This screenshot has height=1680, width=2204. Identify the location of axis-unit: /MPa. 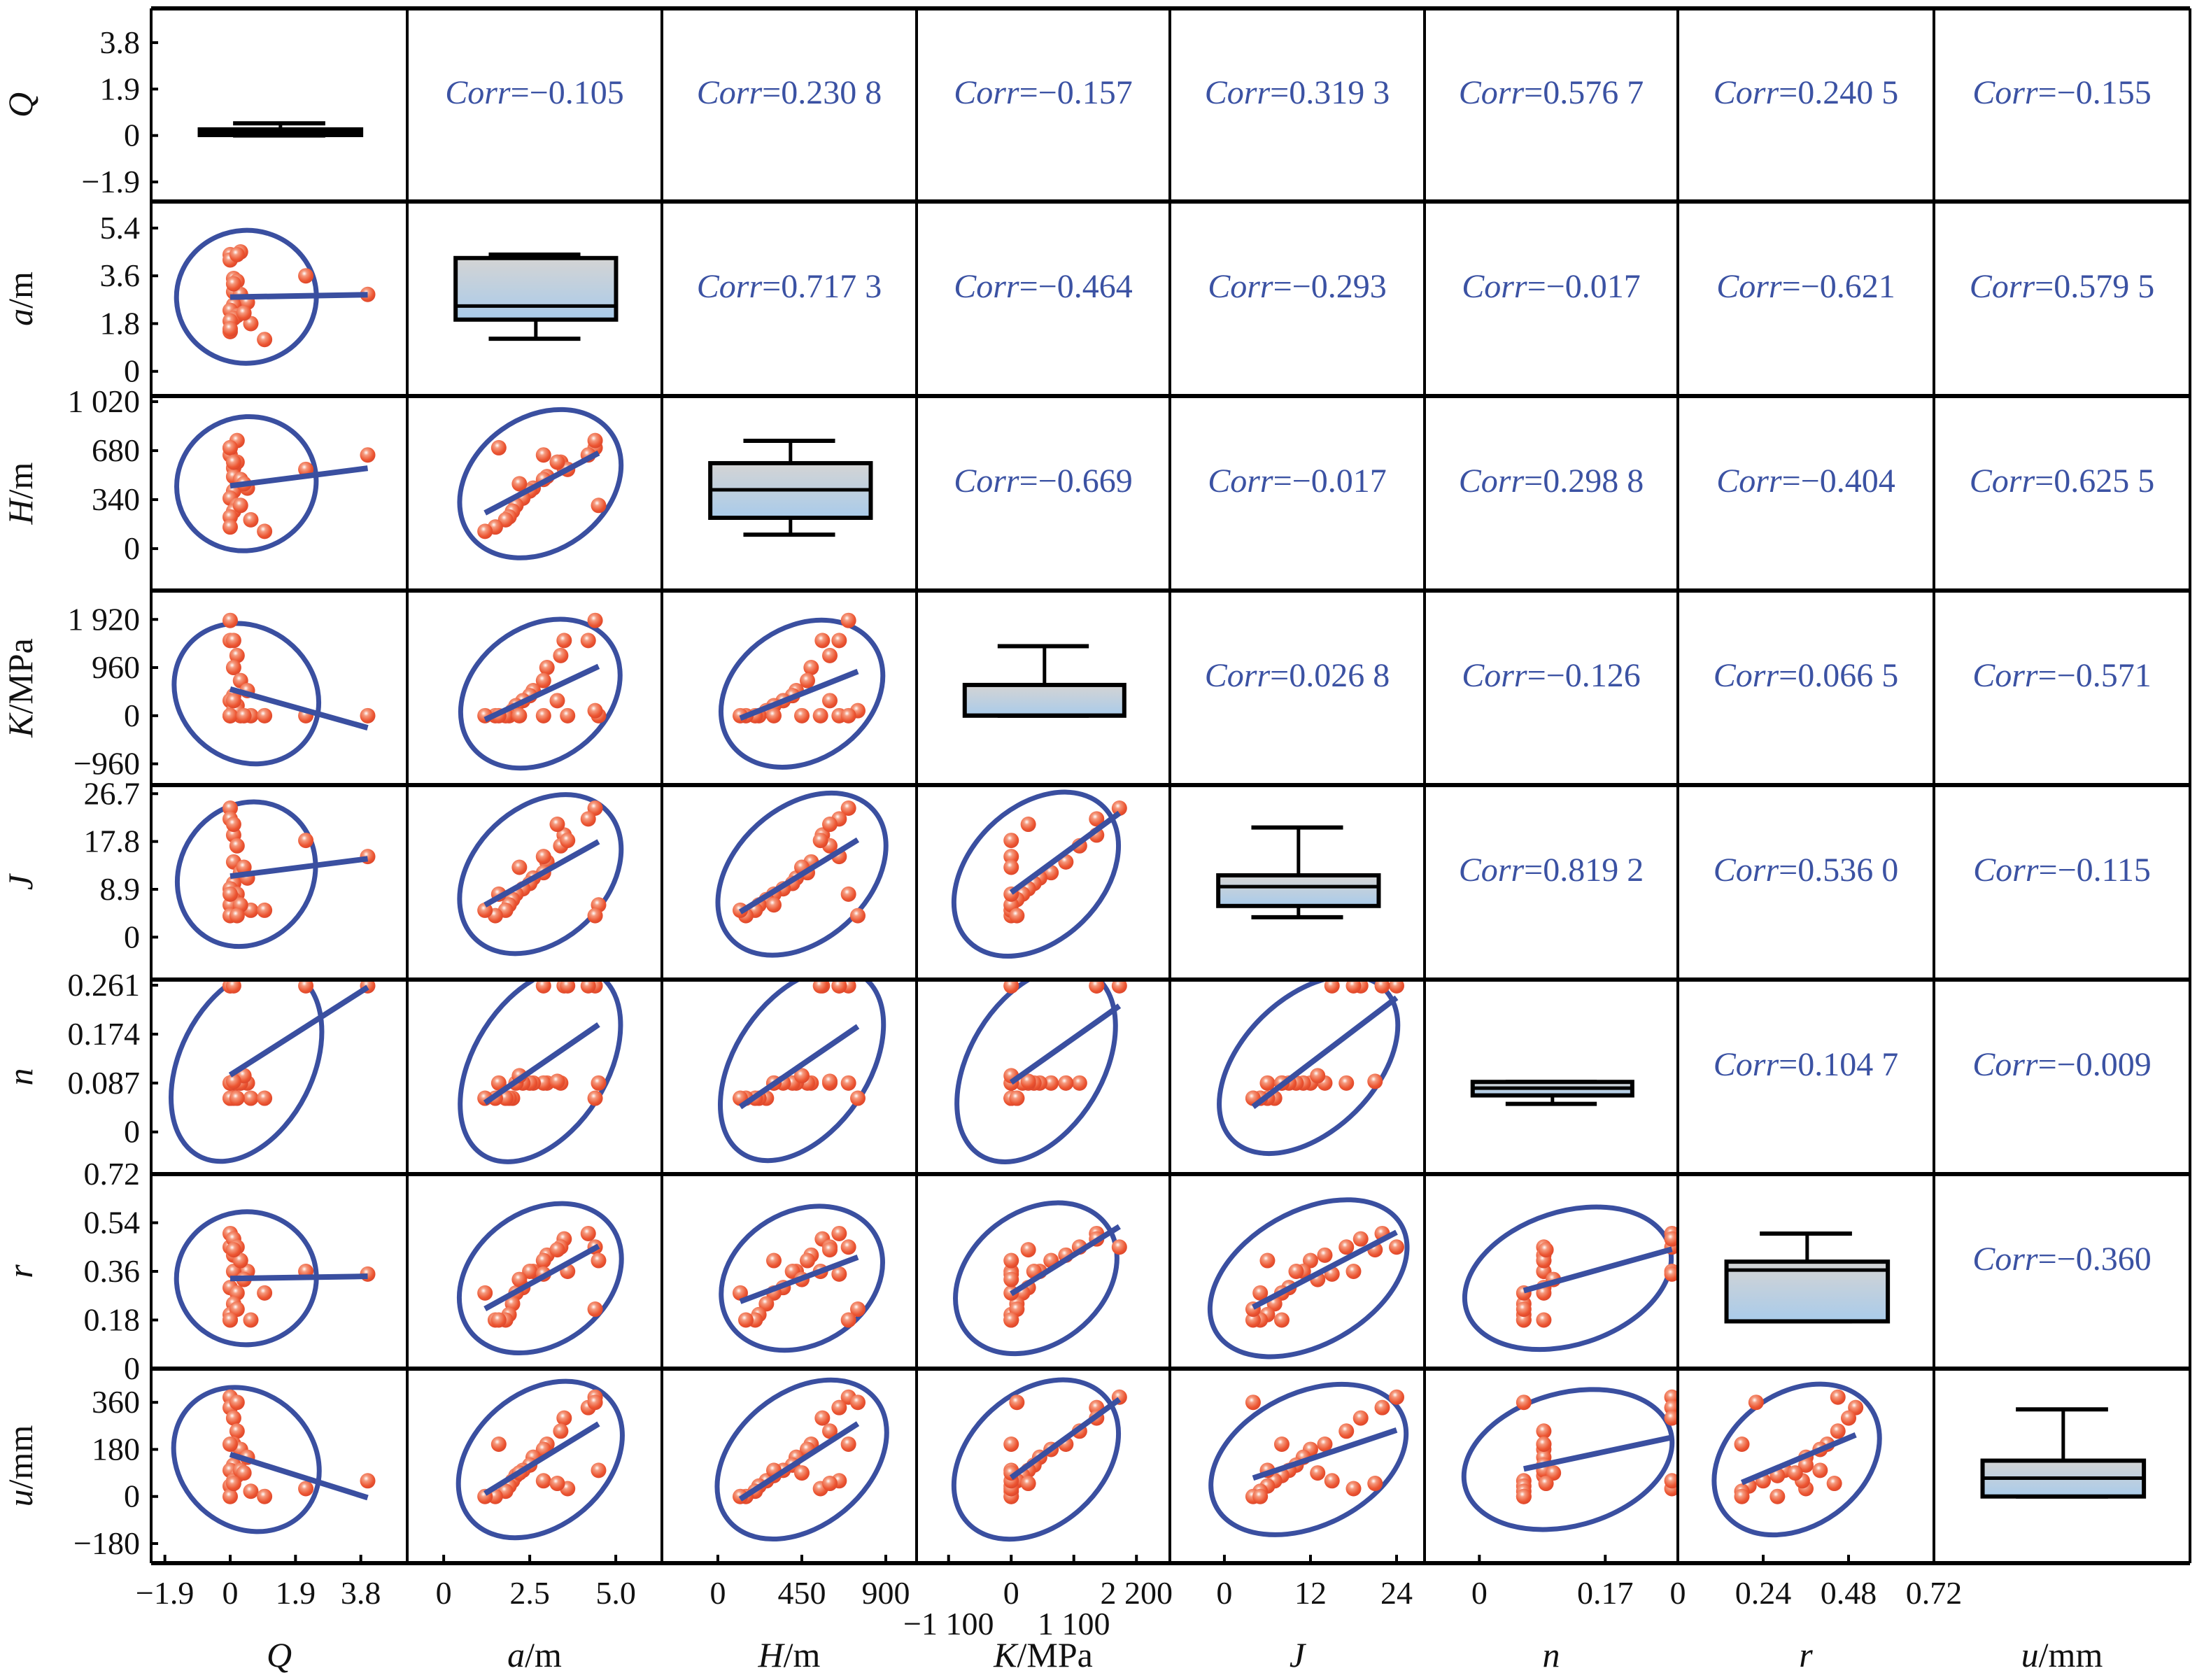
(20, 676).